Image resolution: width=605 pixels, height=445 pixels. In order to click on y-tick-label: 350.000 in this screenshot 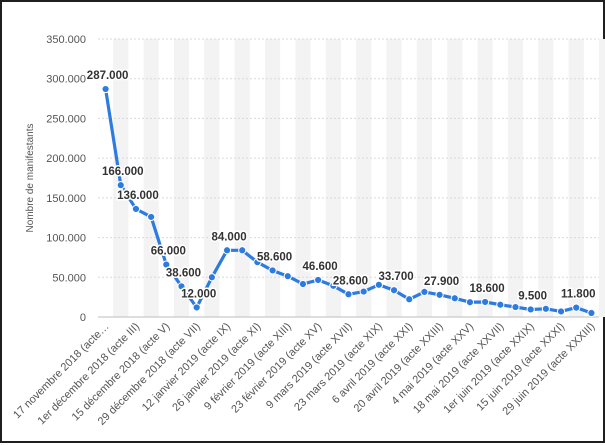, I will do `click(66, 40)`.